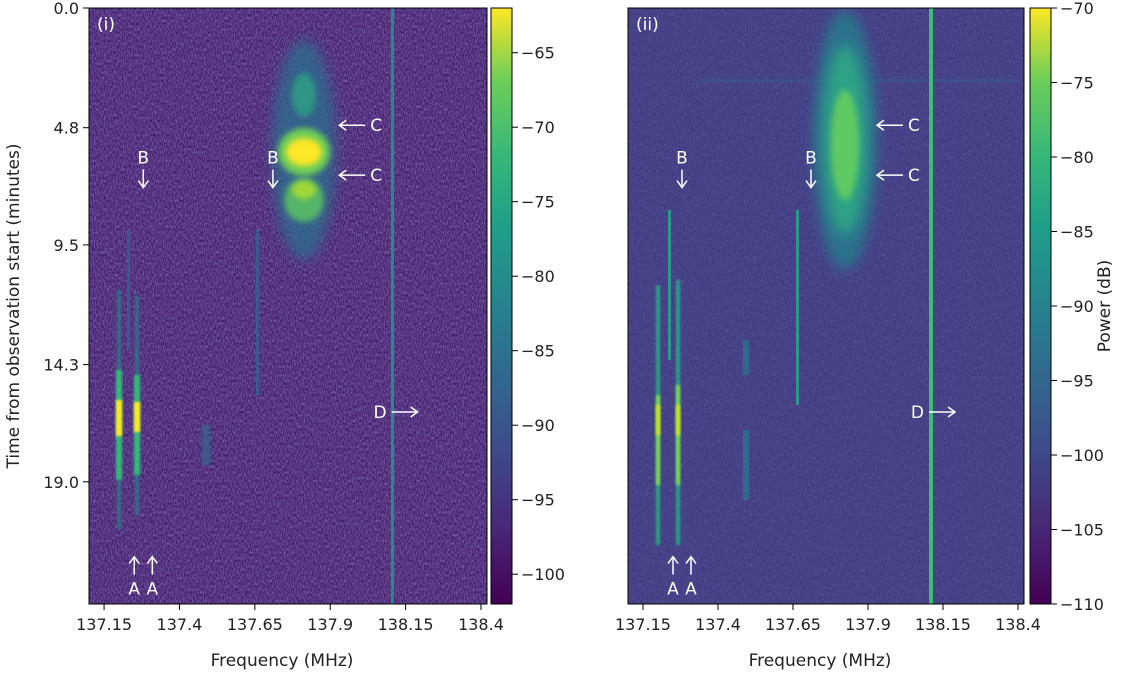  I want to click on signal-c-i, so click(304, 150).